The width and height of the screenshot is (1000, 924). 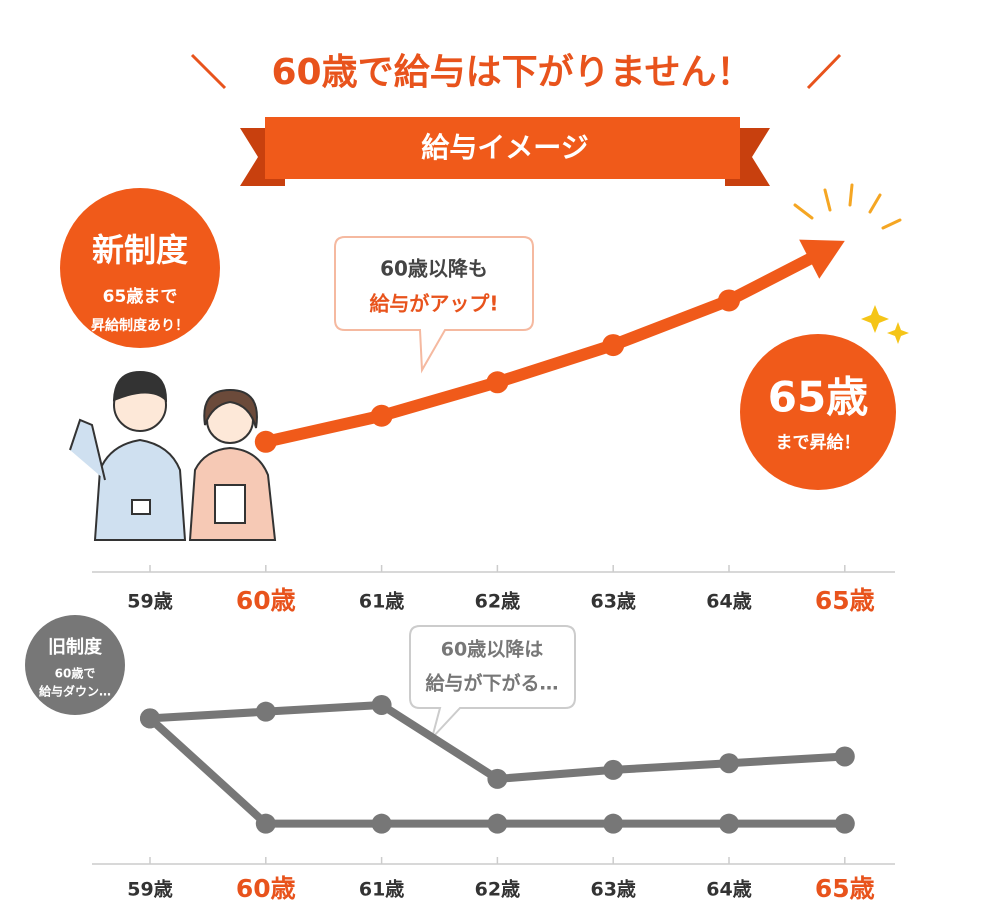 I want to click on people-illustration, so click(x=173, y=455).